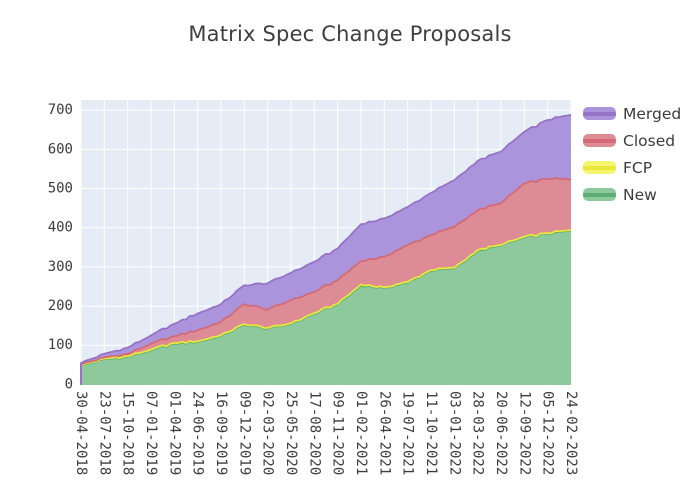 This screenshot has height=500, width=700. I want to click on x-tick-label: 28-03-2022, so click(478, 433).